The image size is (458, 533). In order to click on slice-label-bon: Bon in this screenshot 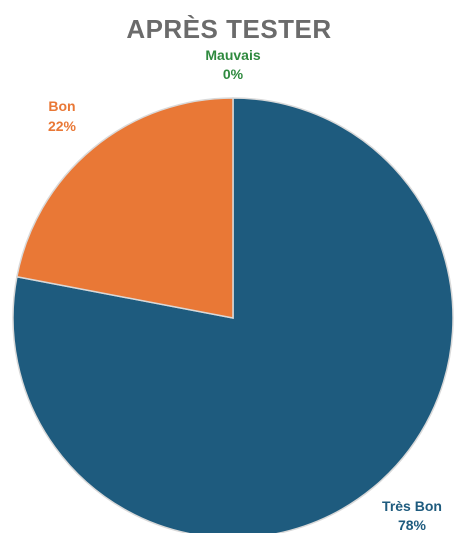, I will do `click(61, 106)`.